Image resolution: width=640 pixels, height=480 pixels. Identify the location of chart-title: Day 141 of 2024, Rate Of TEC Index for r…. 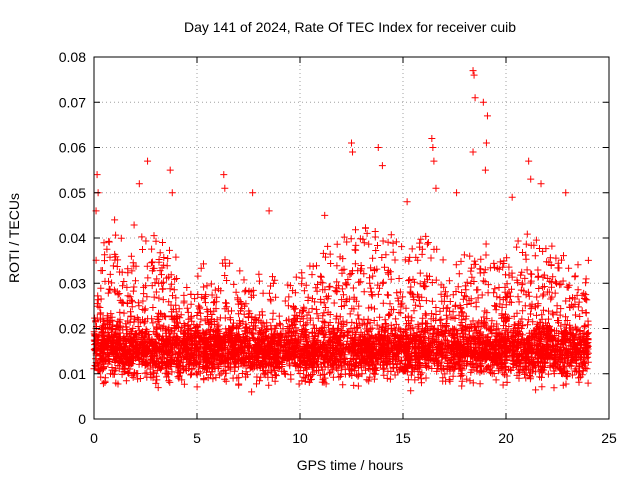
(350, 27).